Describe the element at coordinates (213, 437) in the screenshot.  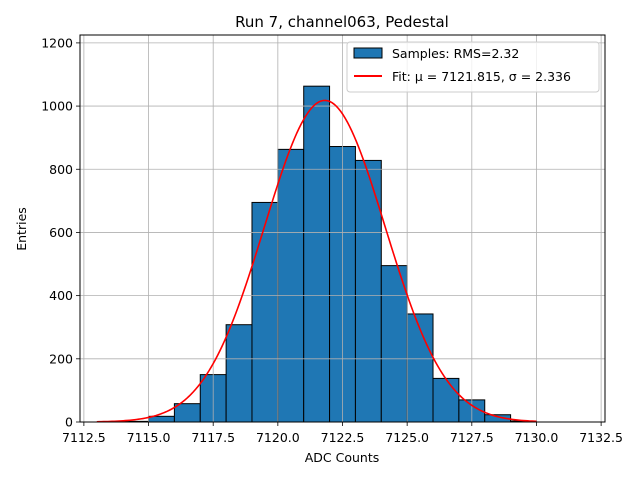
I see `x-tick-label: 7117.5` at that location.